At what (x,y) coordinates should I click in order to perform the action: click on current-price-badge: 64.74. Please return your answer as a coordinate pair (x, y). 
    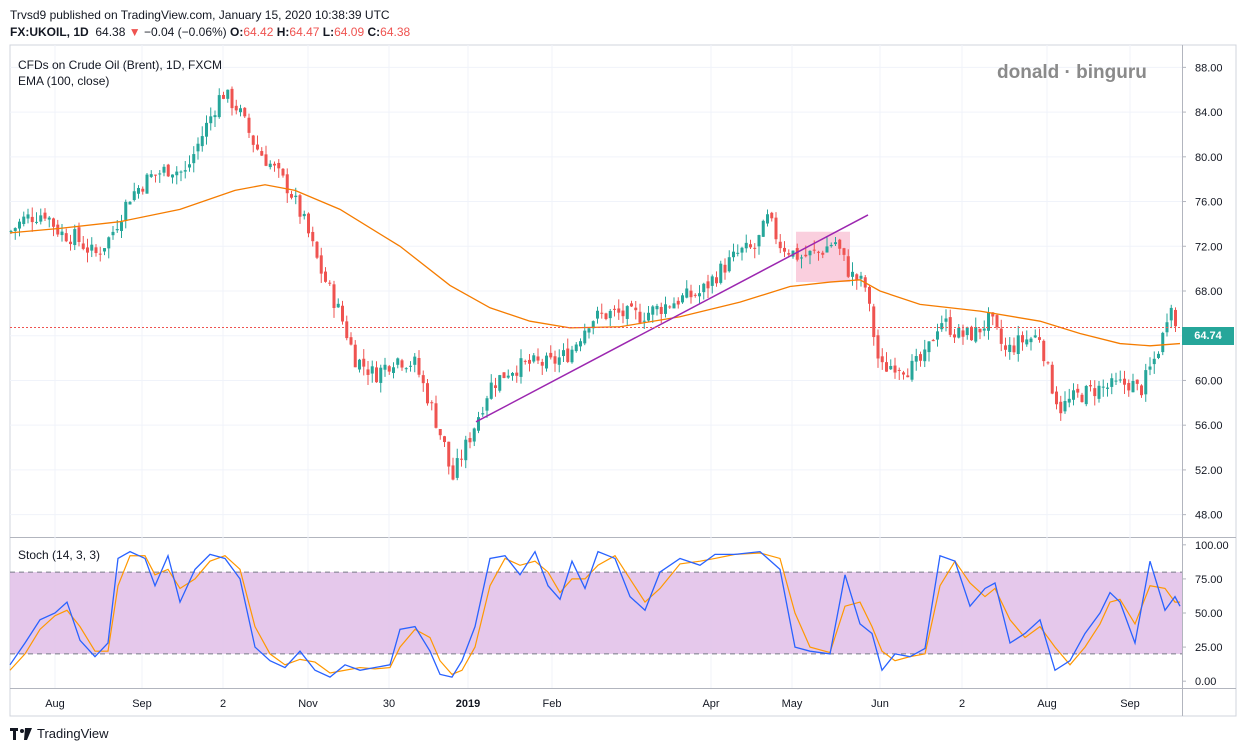
    Looking at the image, I should click on (1208, 336).